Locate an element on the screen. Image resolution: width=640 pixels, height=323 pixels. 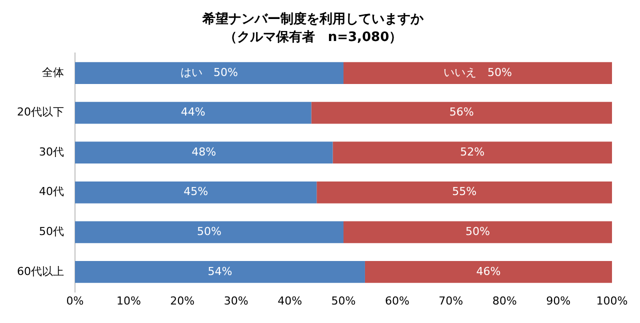
chart-title: 希望ナンバー制度を利用していますか is located at coordinates (313, 19).